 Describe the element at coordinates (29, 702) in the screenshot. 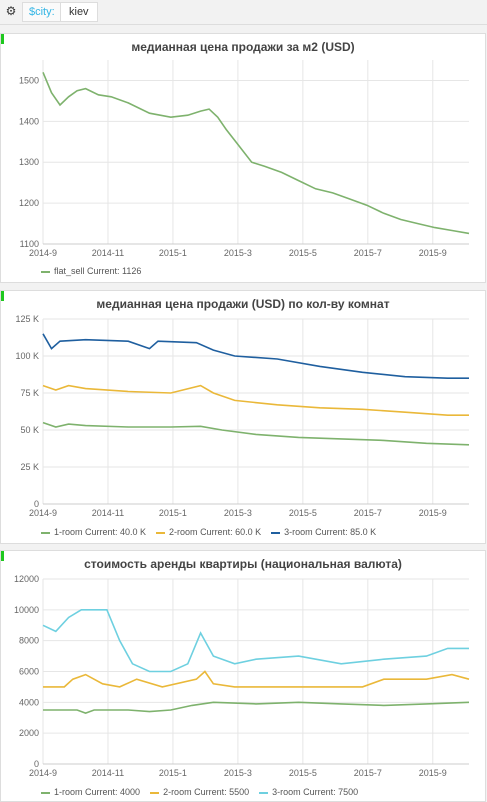

I see `y-tick-label: 4000` at that location.